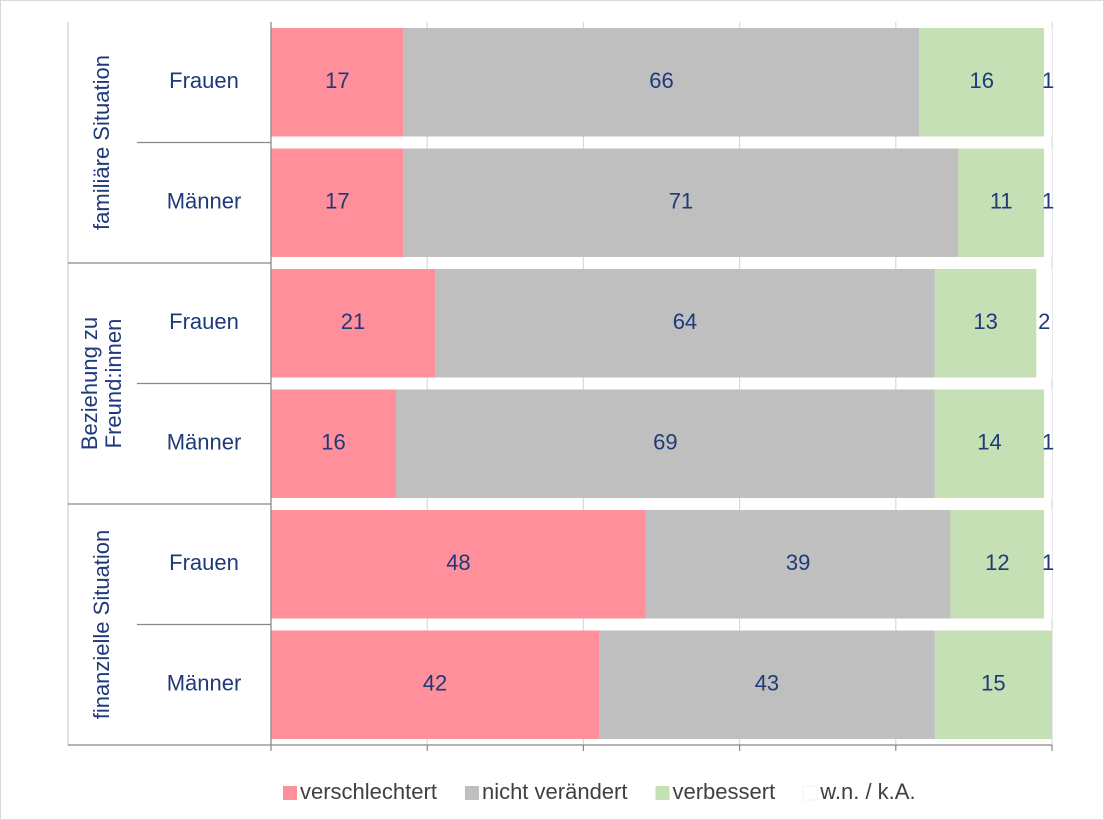 The image size is (1104, 820). I want to click on legend-label: verbessert, so click(723, 791).